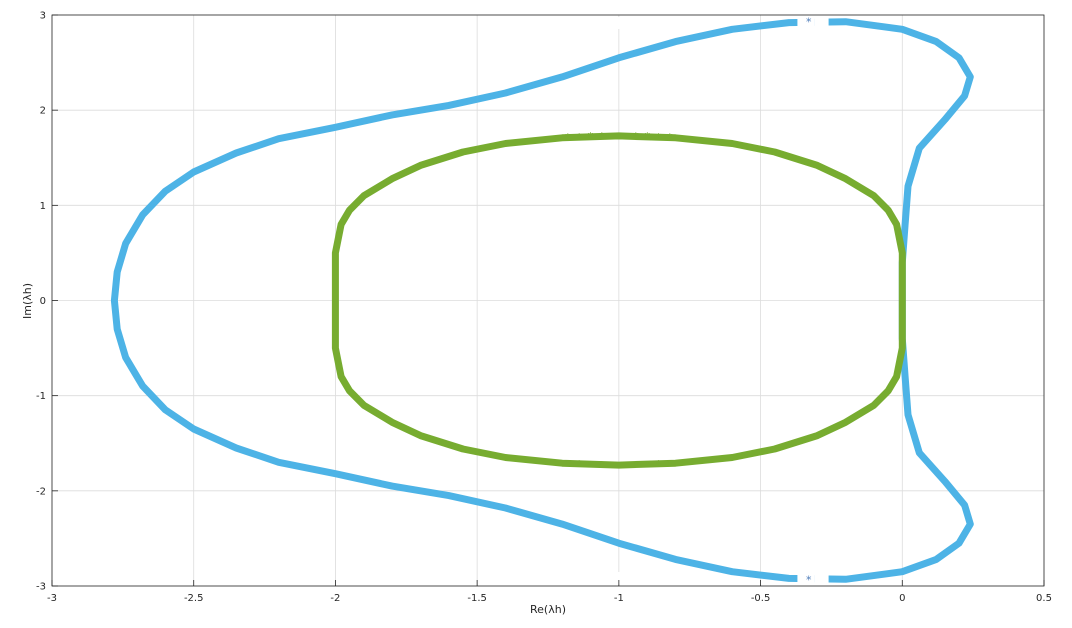 This screenshot has width=1072, height=628. I want to click on y-tick-label: -1, so click(41, 396).